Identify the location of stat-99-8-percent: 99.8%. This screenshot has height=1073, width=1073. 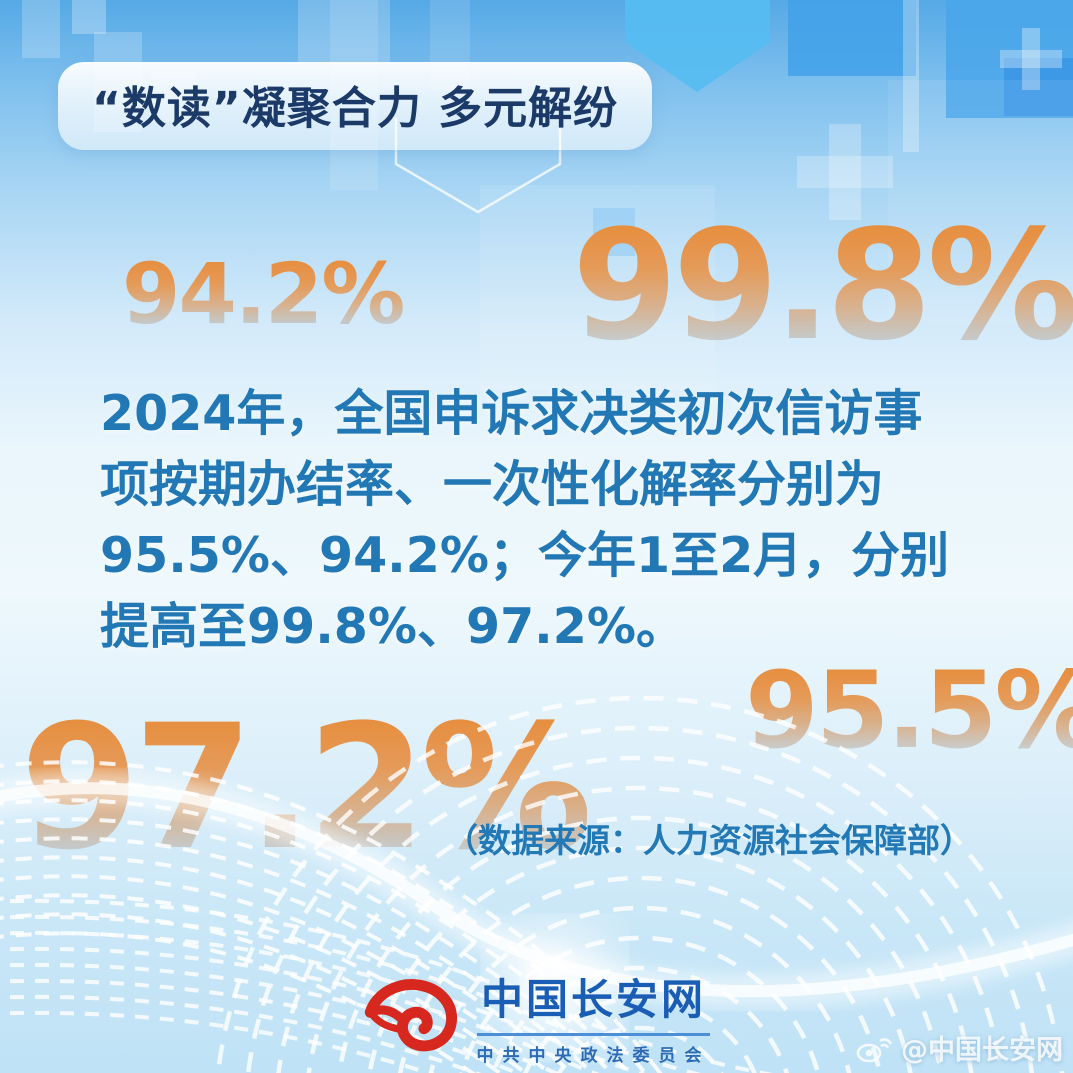
(822, 285).